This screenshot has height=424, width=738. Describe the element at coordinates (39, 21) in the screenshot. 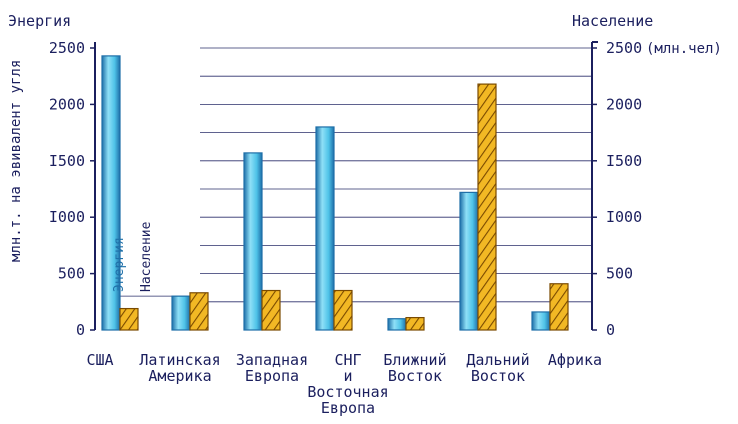

I see `left-axis-title: Энергия` at that location.